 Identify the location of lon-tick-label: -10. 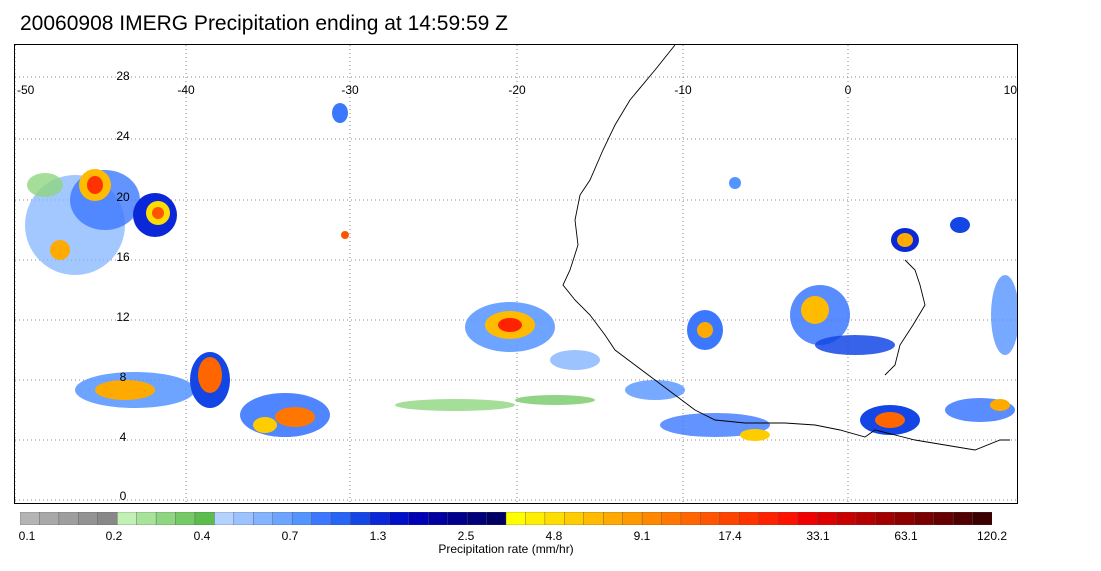
(683, 90).